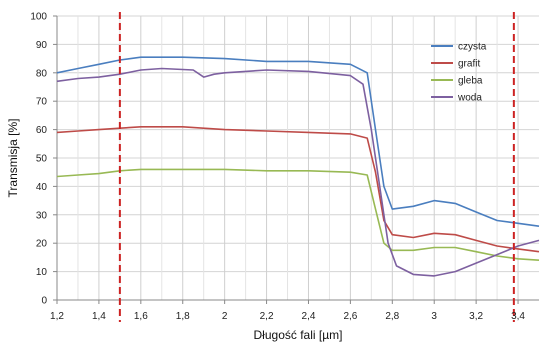  Describe the element at coordinates (99, 316) in the screenshot. I see `x-tick-label: 1,4` at that location.